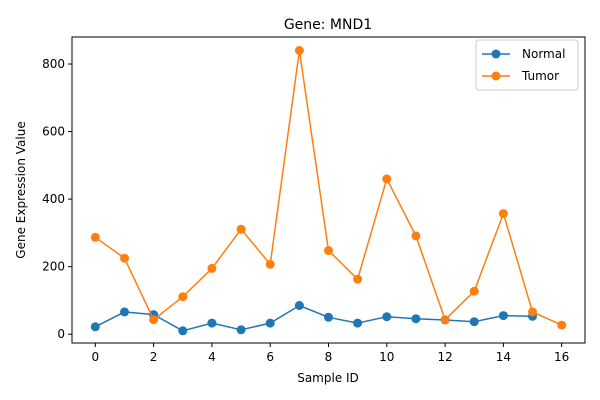 The width and height of the screenshot is (600, 400). Describe the element at coordinates (543, 54) in the screenshot. I see `legend-label-normal: Normal` at that location.